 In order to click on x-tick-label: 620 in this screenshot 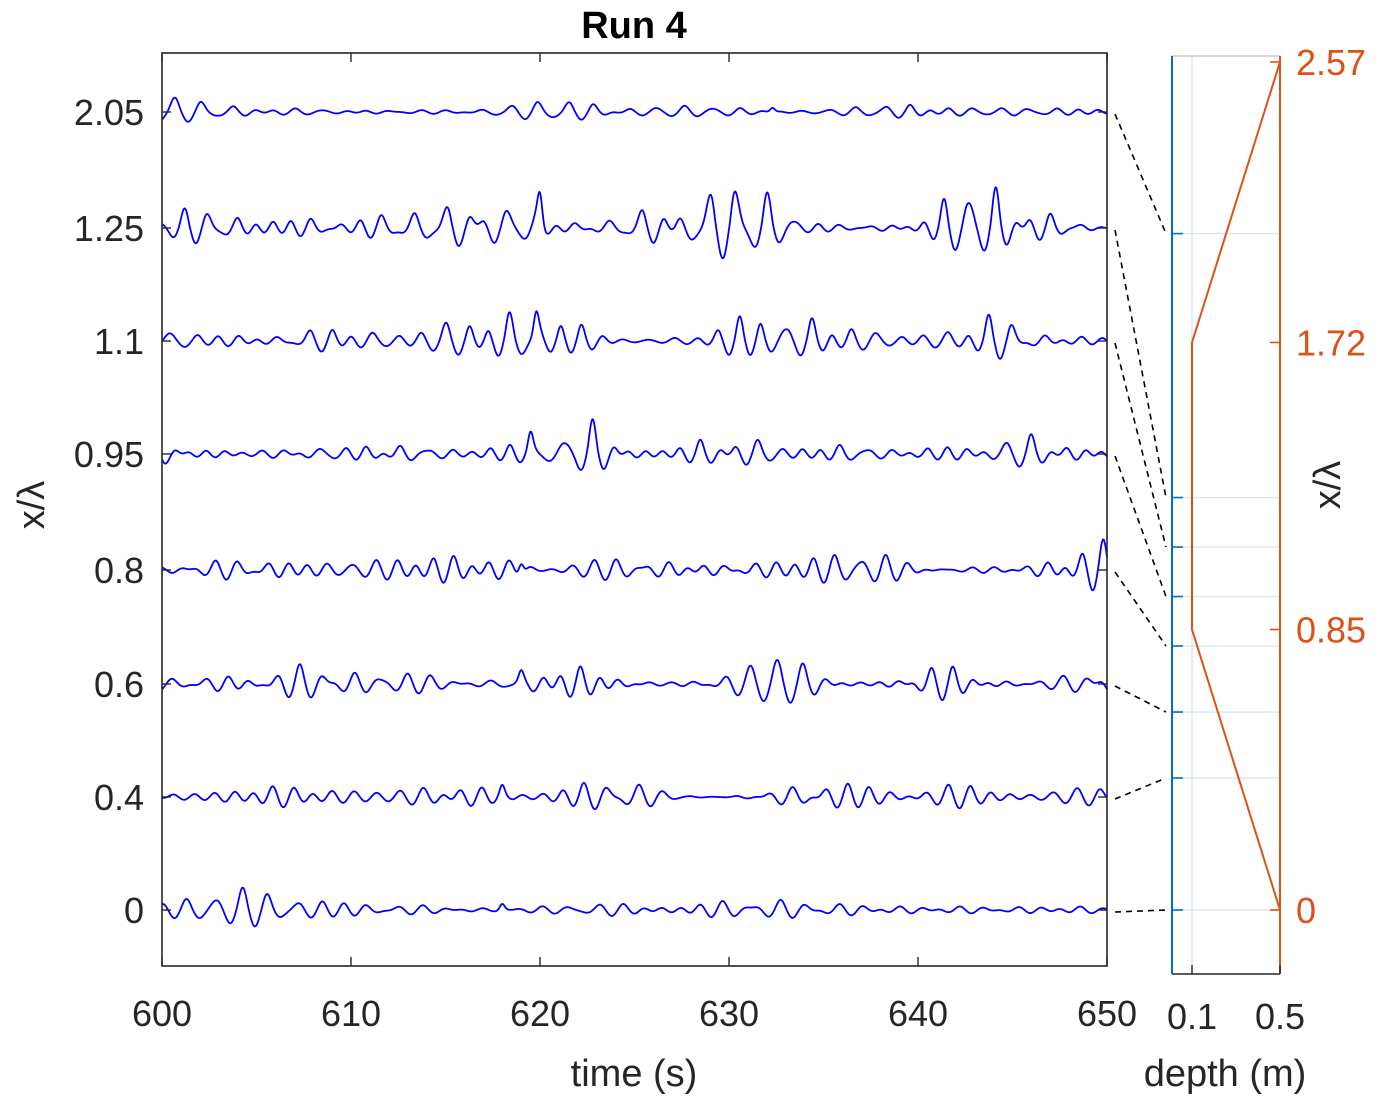, I will do `click(540, 1013)`.